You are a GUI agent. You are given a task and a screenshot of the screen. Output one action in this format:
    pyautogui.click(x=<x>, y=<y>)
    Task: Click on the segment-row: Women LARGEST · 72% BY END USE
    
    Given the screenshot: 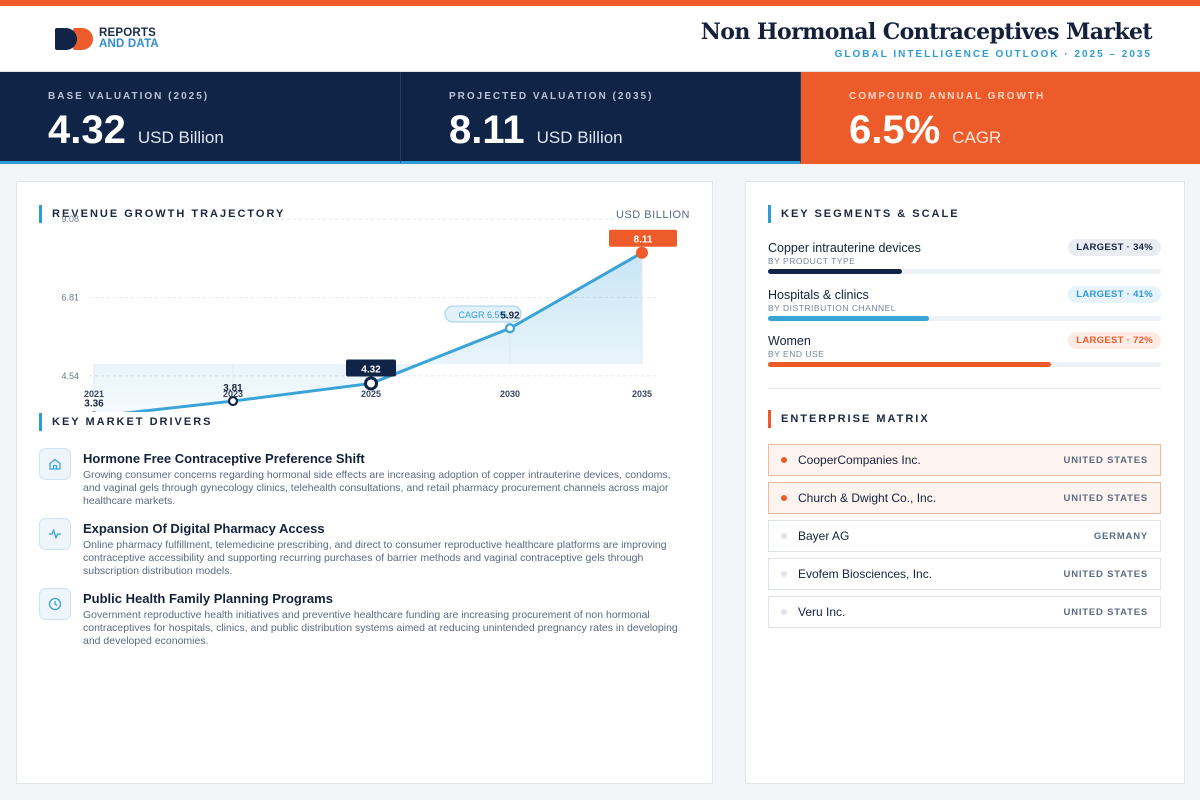 What is the action you would take?
    pyautogui.click(x=964, y=349)
    